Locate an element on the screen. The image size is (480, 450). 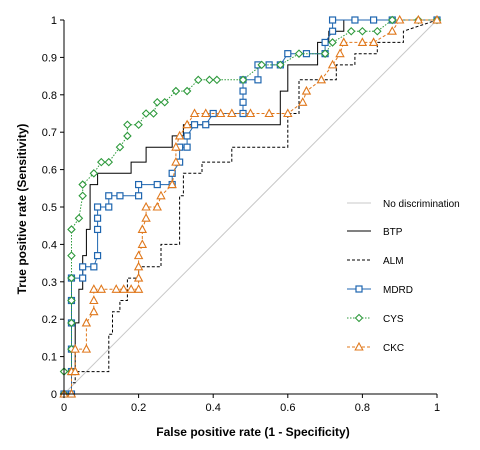
y-tick-label: 1 is located at coordinates (54, 21).